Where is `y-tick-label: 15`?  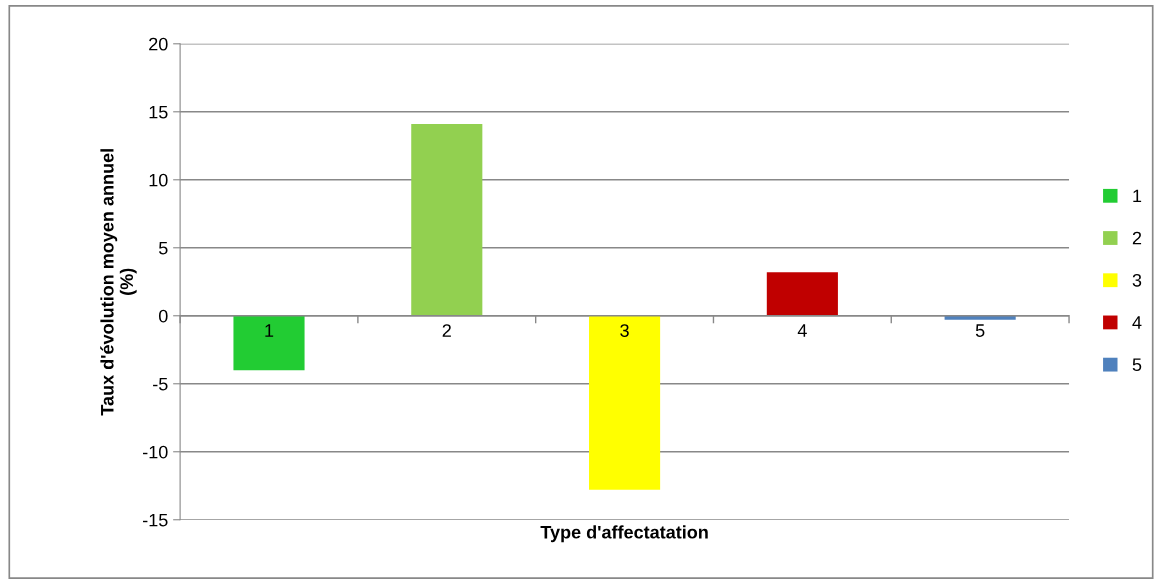
y-tick-label: 15 is located at coordinates (158, 112).